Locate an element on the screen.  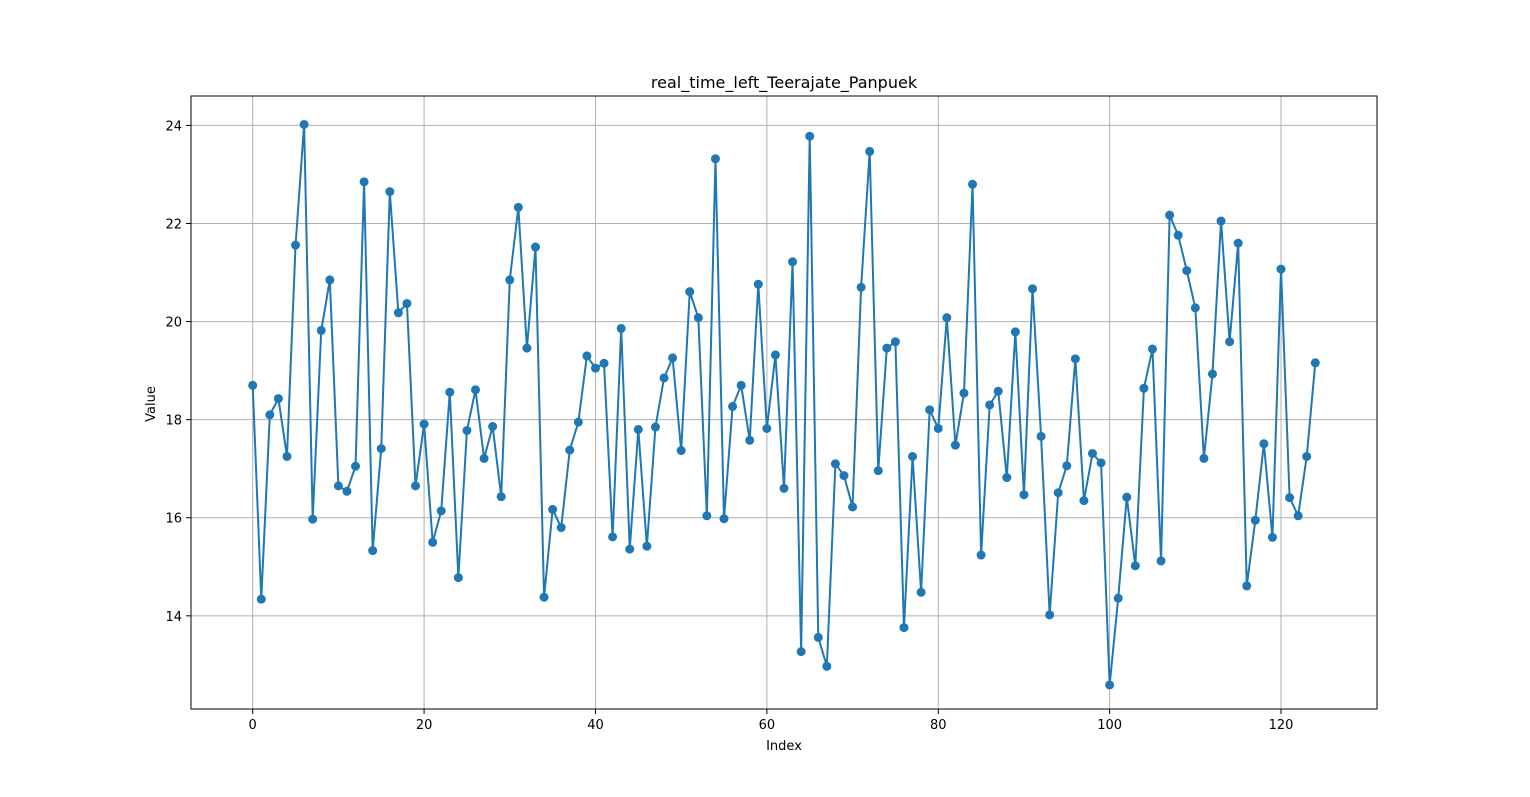
y-tick-label: 14 is located at coordinates (173, 617).